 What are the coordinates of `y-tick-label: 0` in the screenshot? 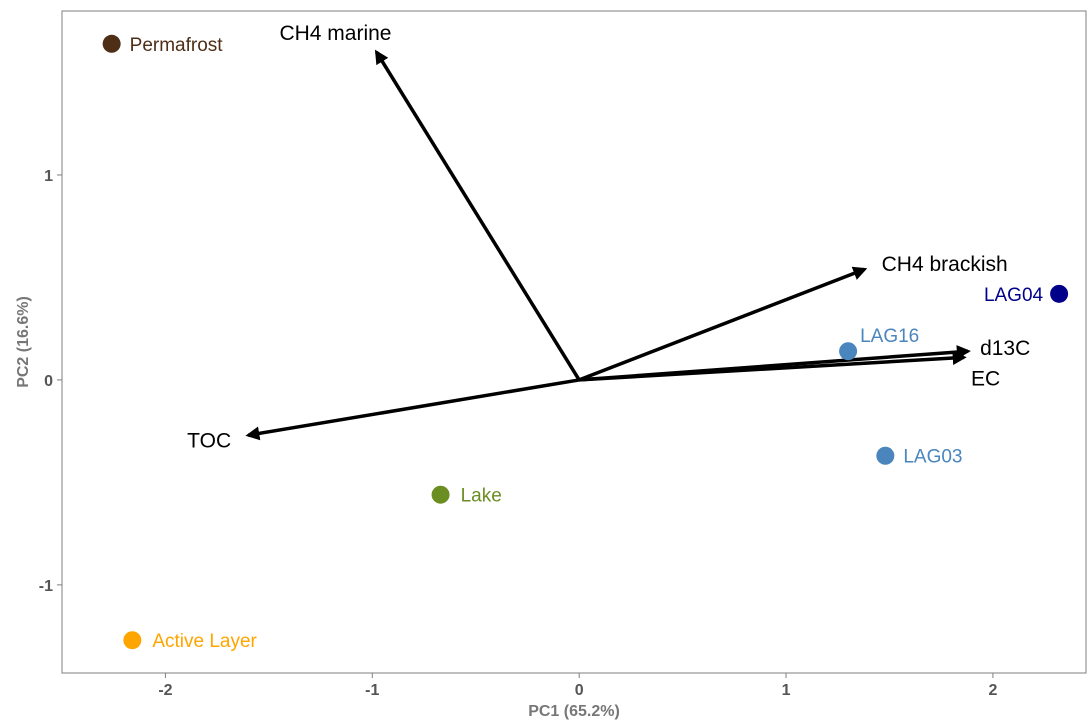 It's located at (48, 381).